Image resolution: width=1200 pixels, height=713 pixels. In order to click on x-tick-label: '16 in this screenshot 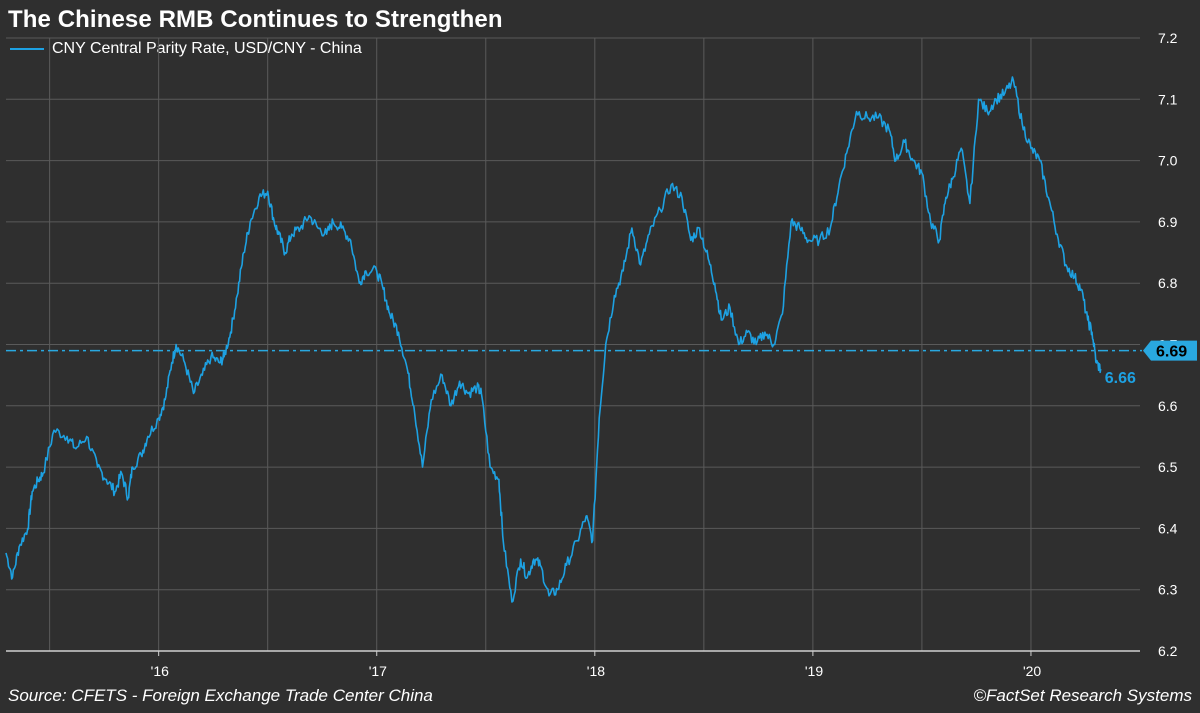, I will do `click(160, 671)`.